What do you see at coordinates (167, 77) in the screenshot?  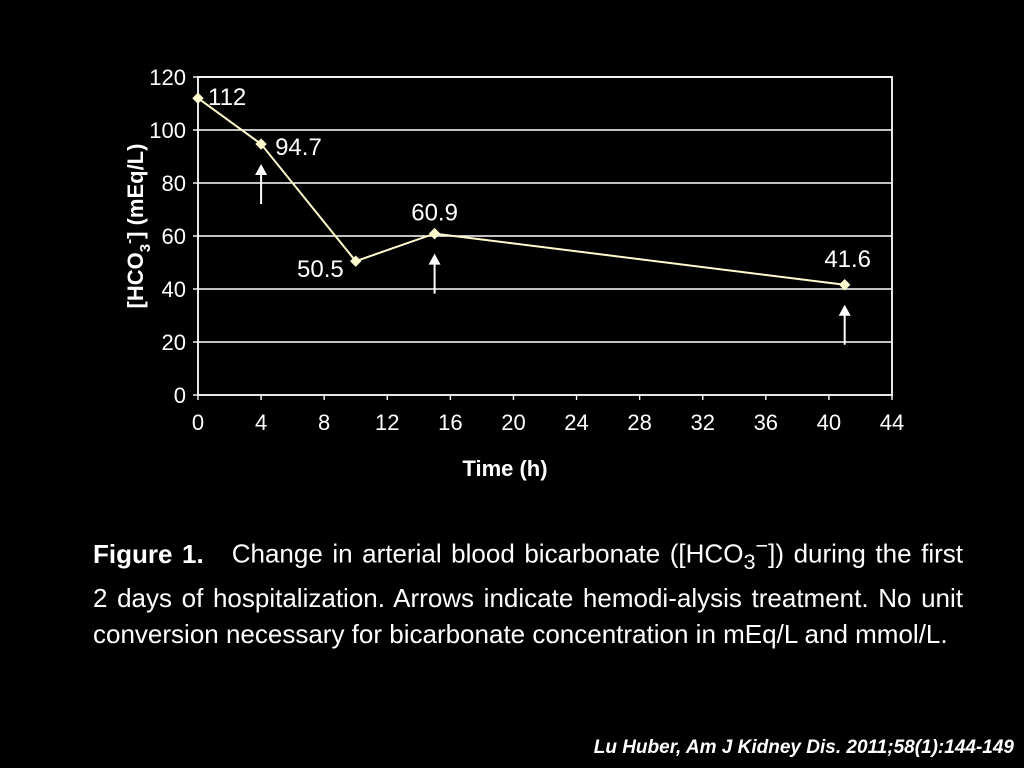 I see `y-tick-label: 120` at bounding box center [167, 77].